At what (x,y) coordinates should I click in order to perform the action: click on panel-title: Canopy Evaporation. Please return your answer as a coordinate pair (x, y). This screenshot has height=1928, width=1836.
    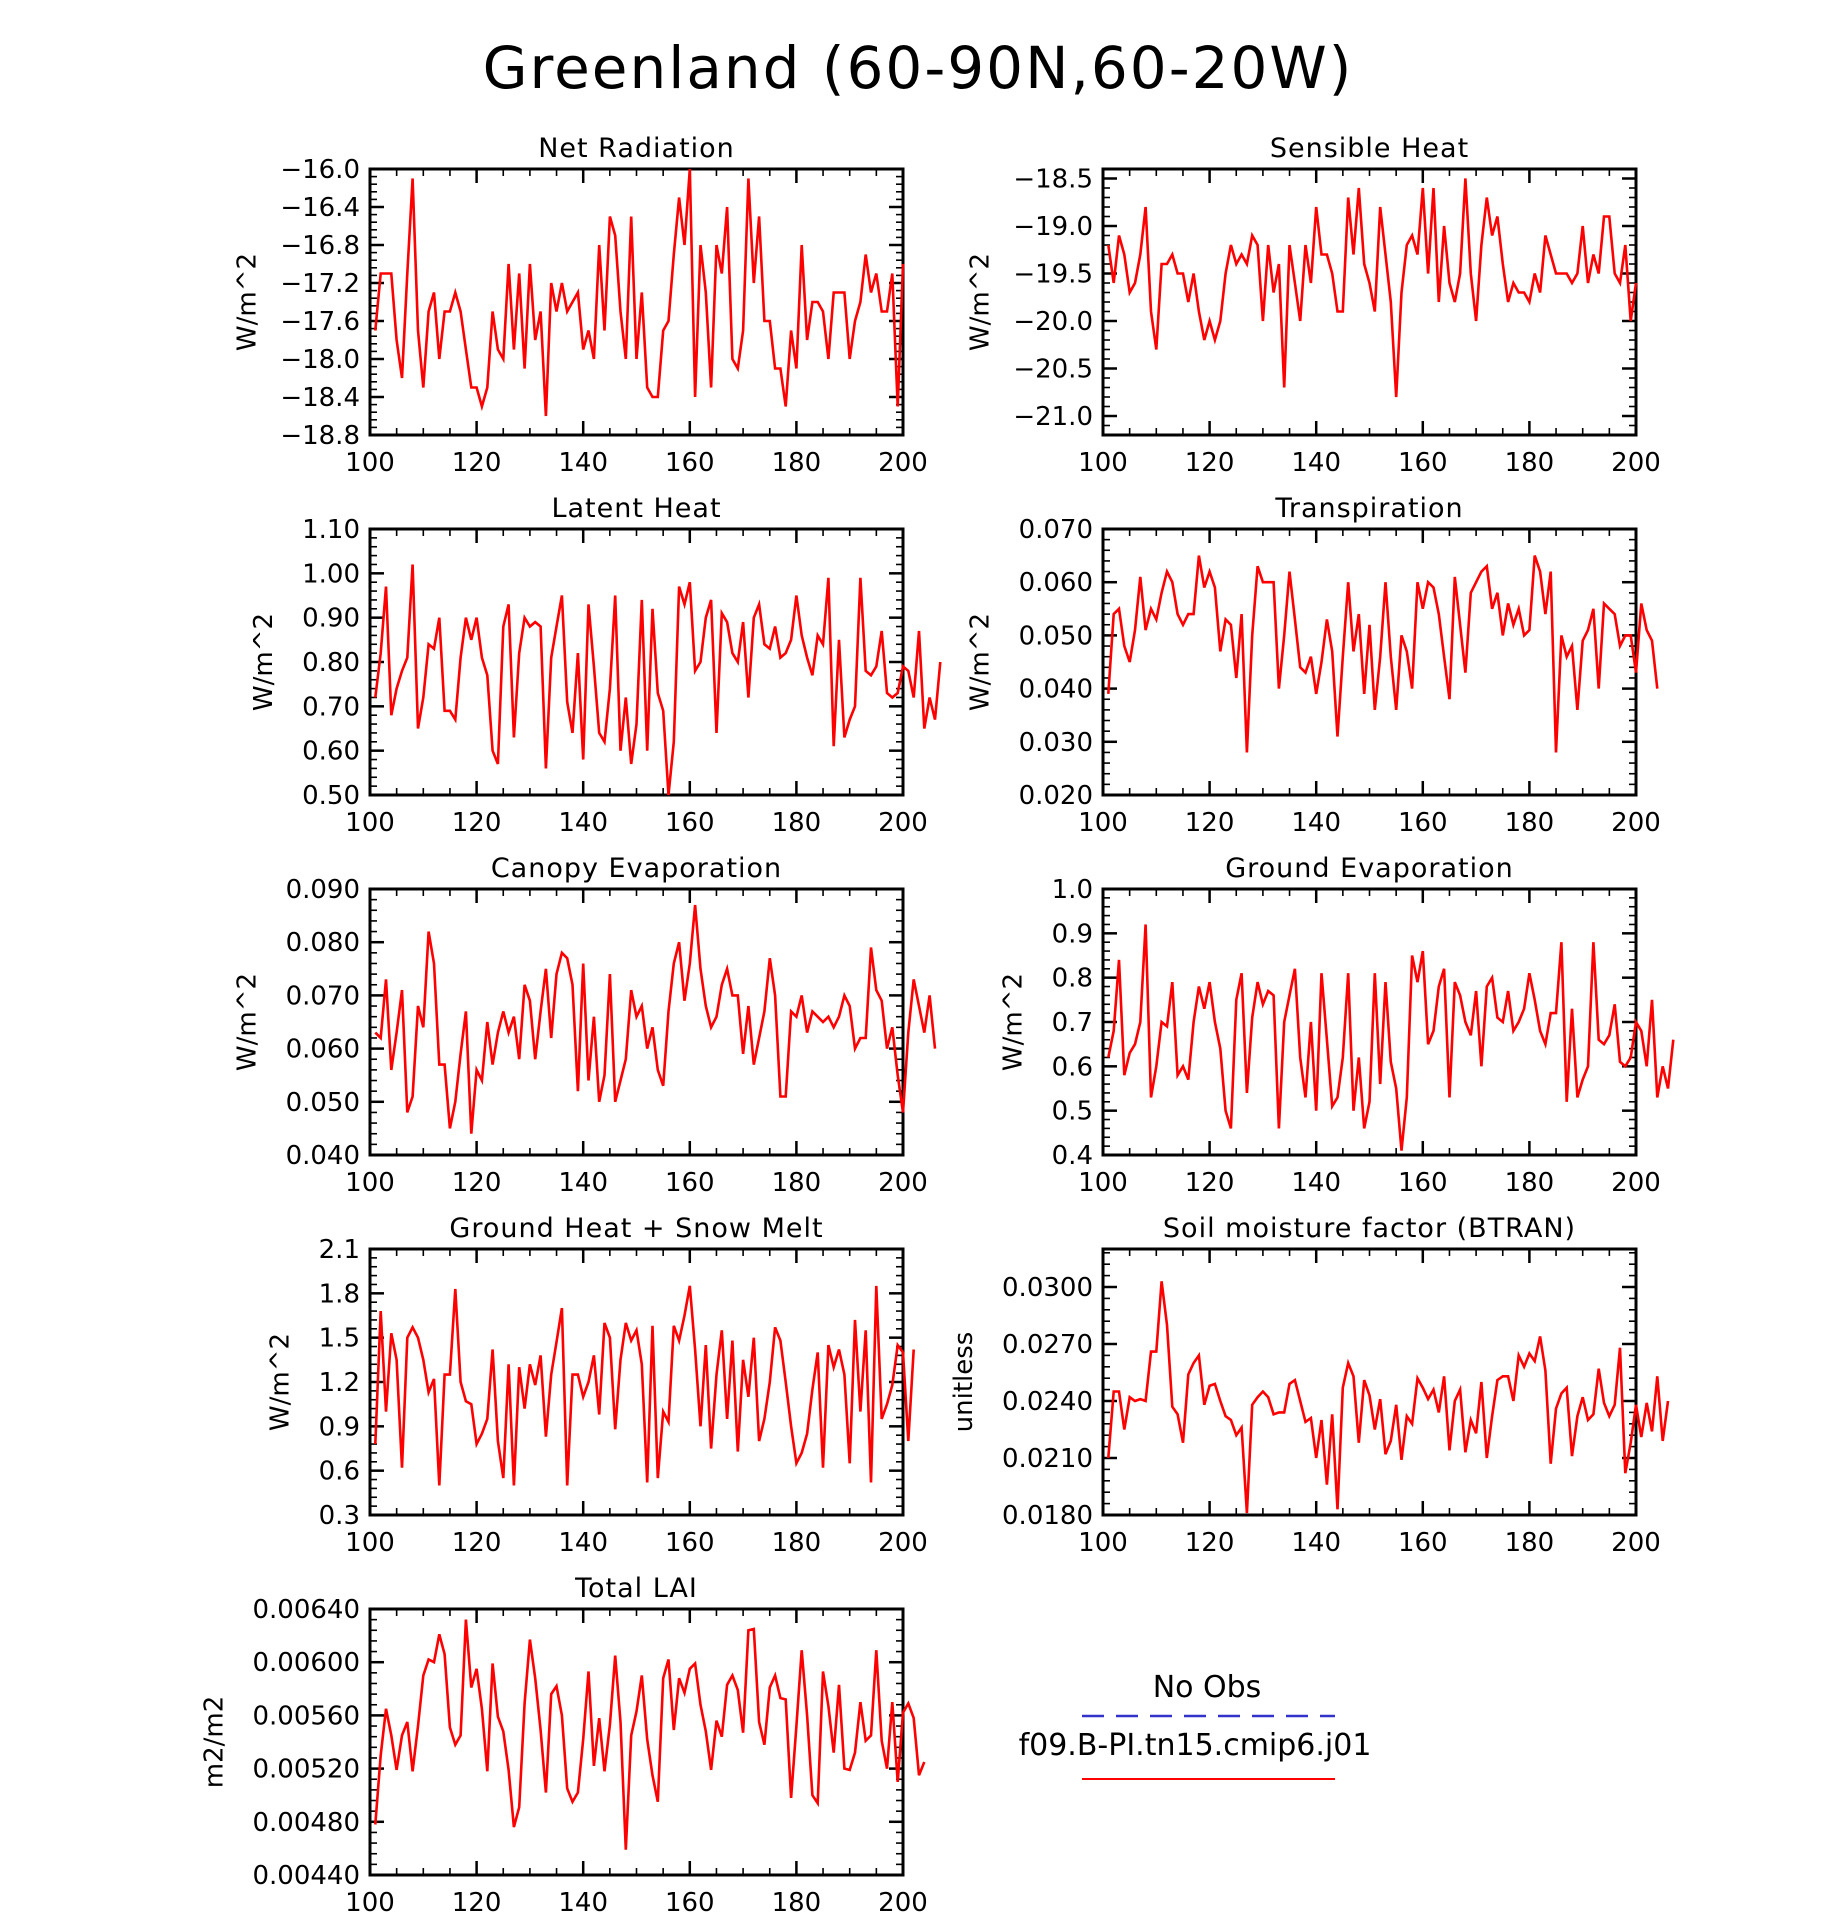
    Looking at the image, I should click on (636, 868).